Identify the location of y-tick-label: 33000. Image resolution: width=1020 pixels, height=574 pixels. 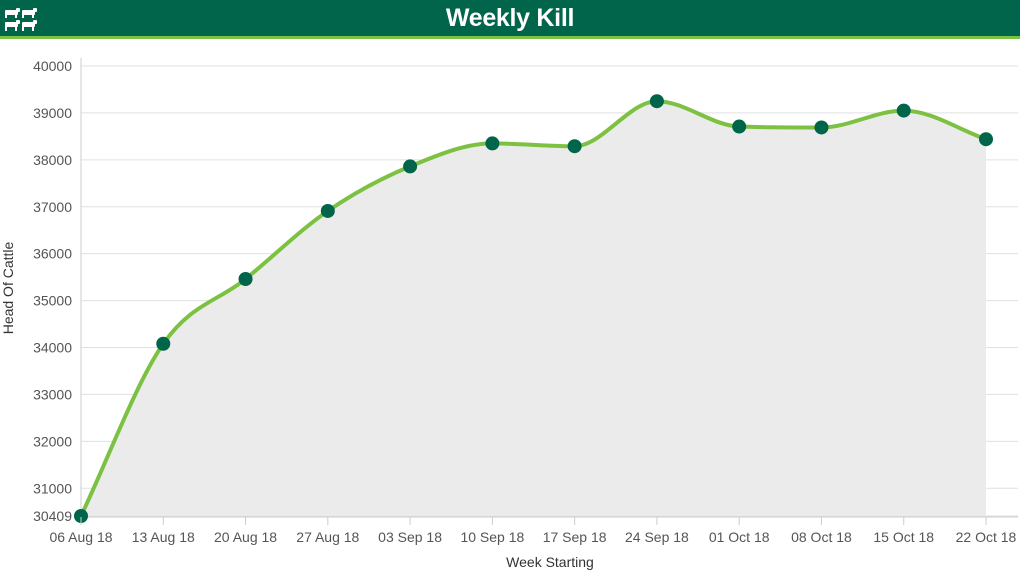
(52, 394).